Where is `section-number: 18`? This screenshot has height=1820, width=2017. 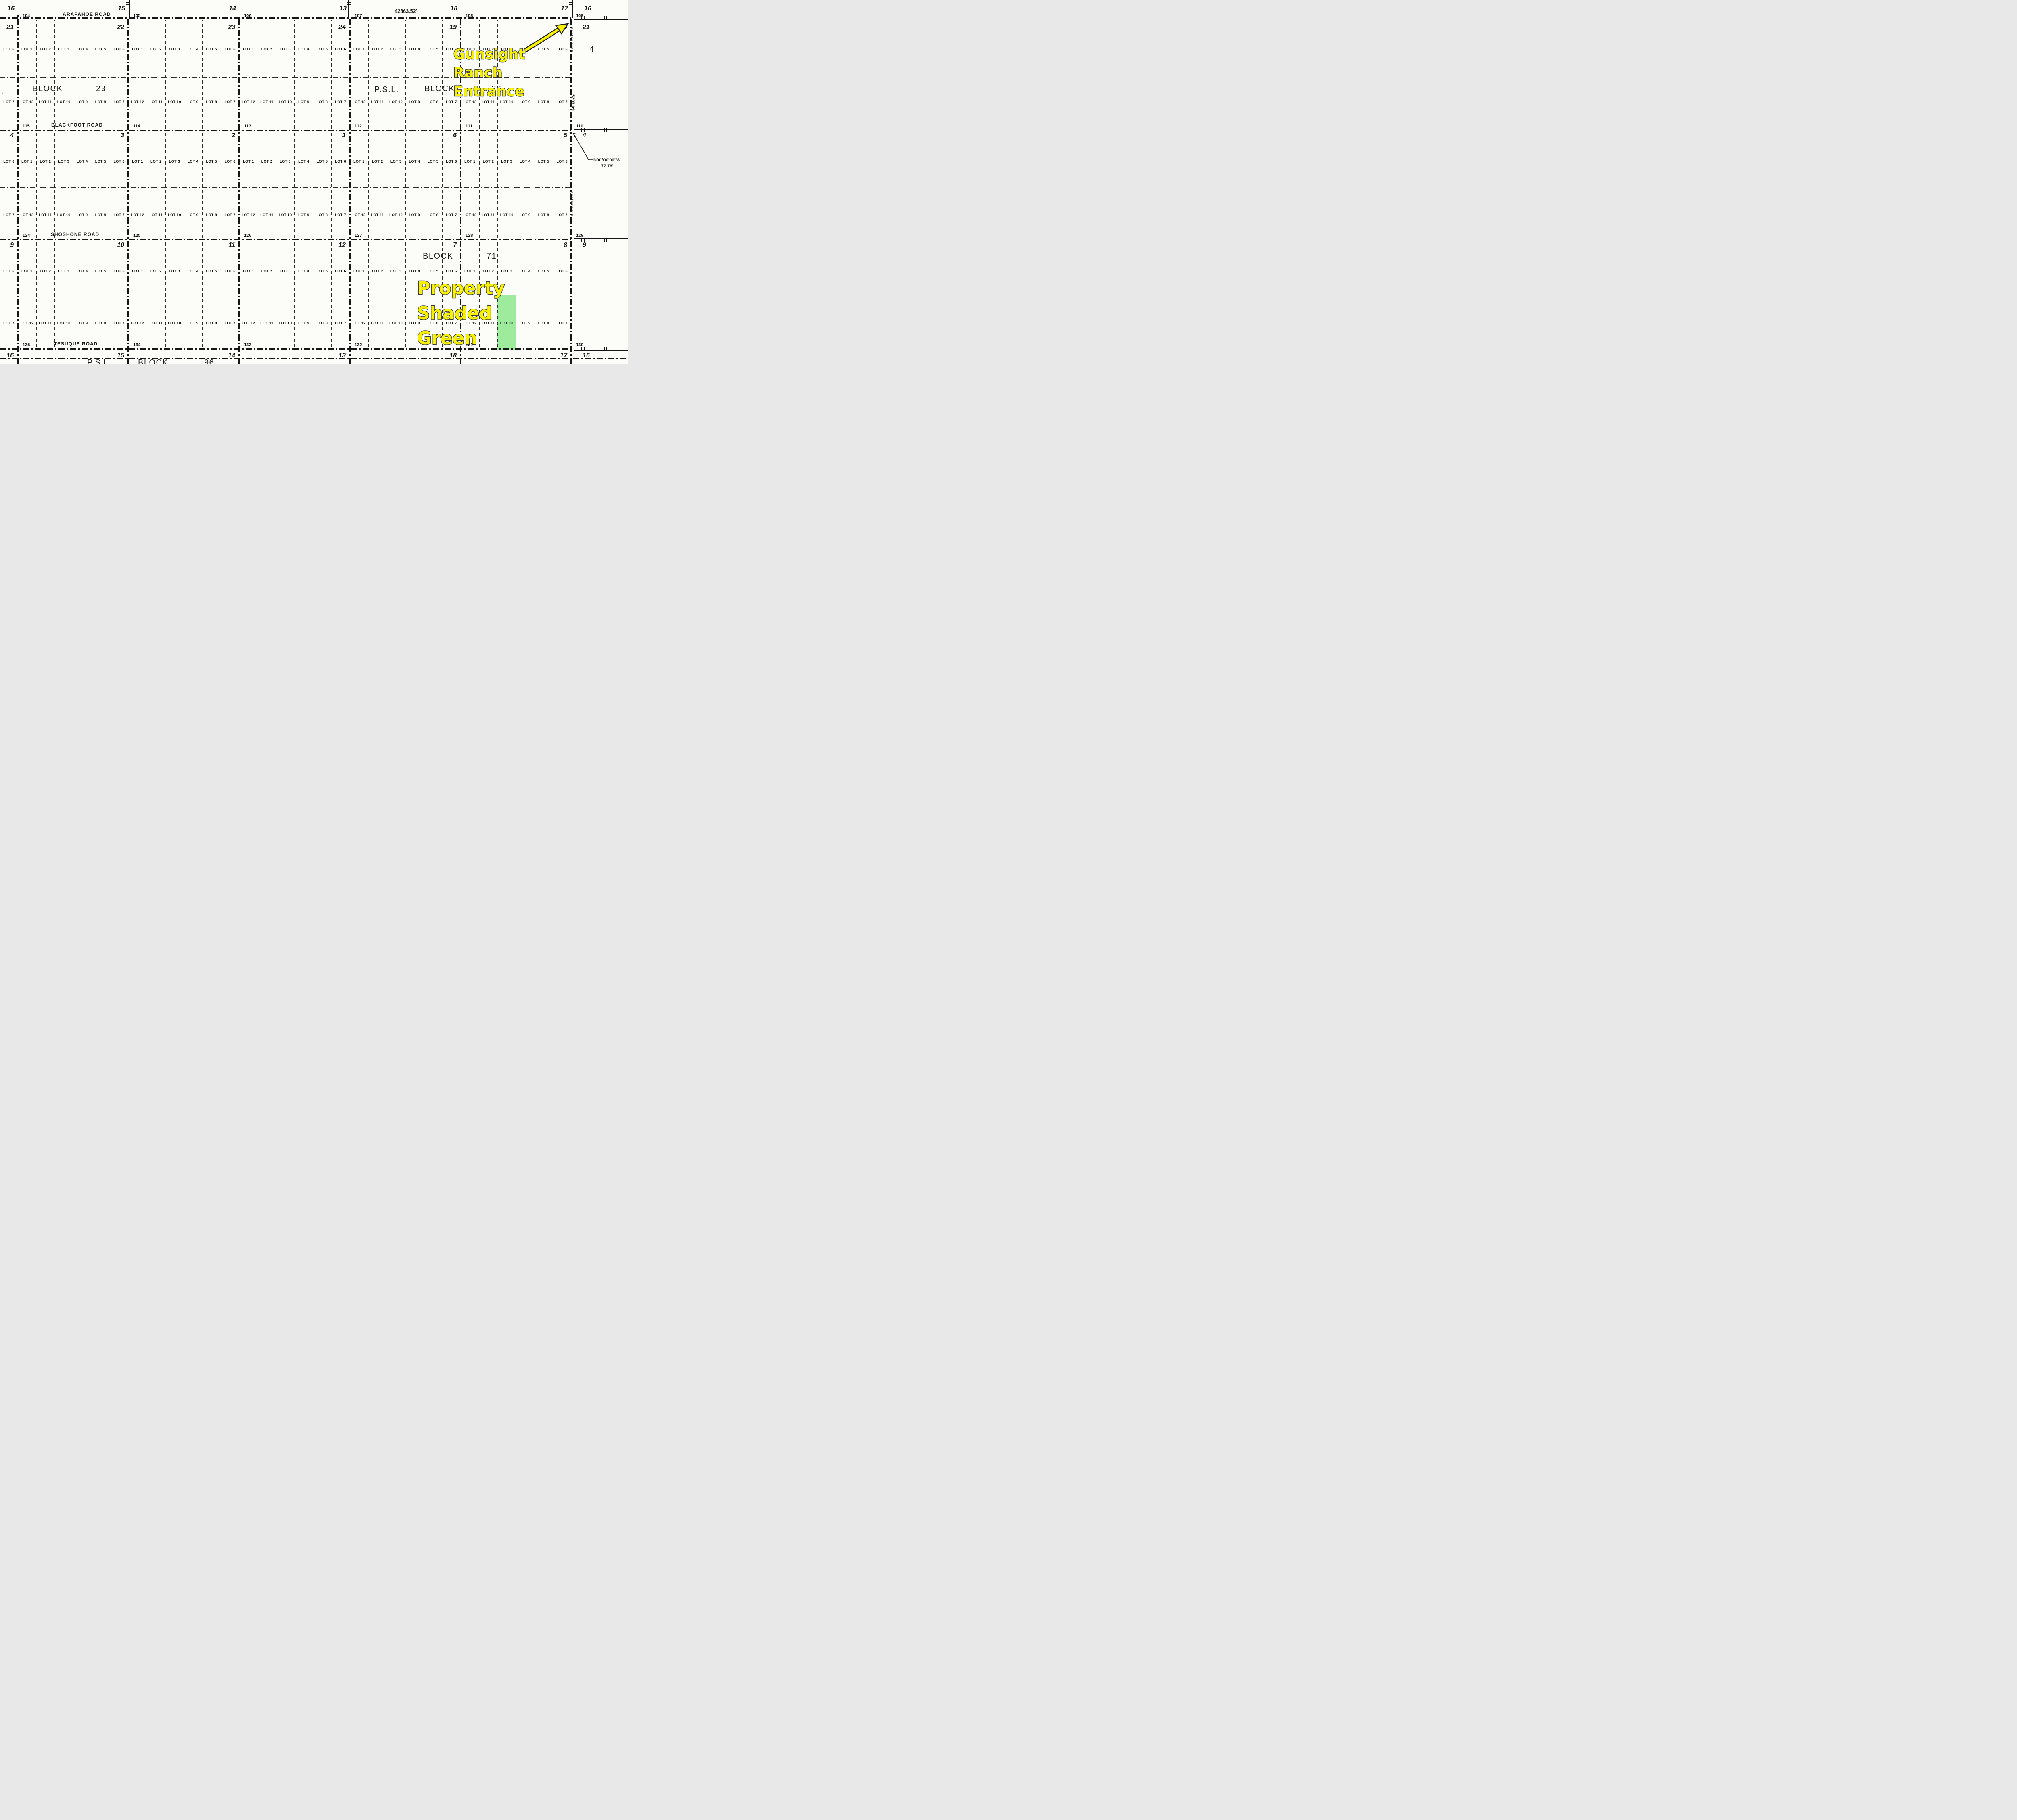 section-number: 18 is located at coordinates (453, 355).